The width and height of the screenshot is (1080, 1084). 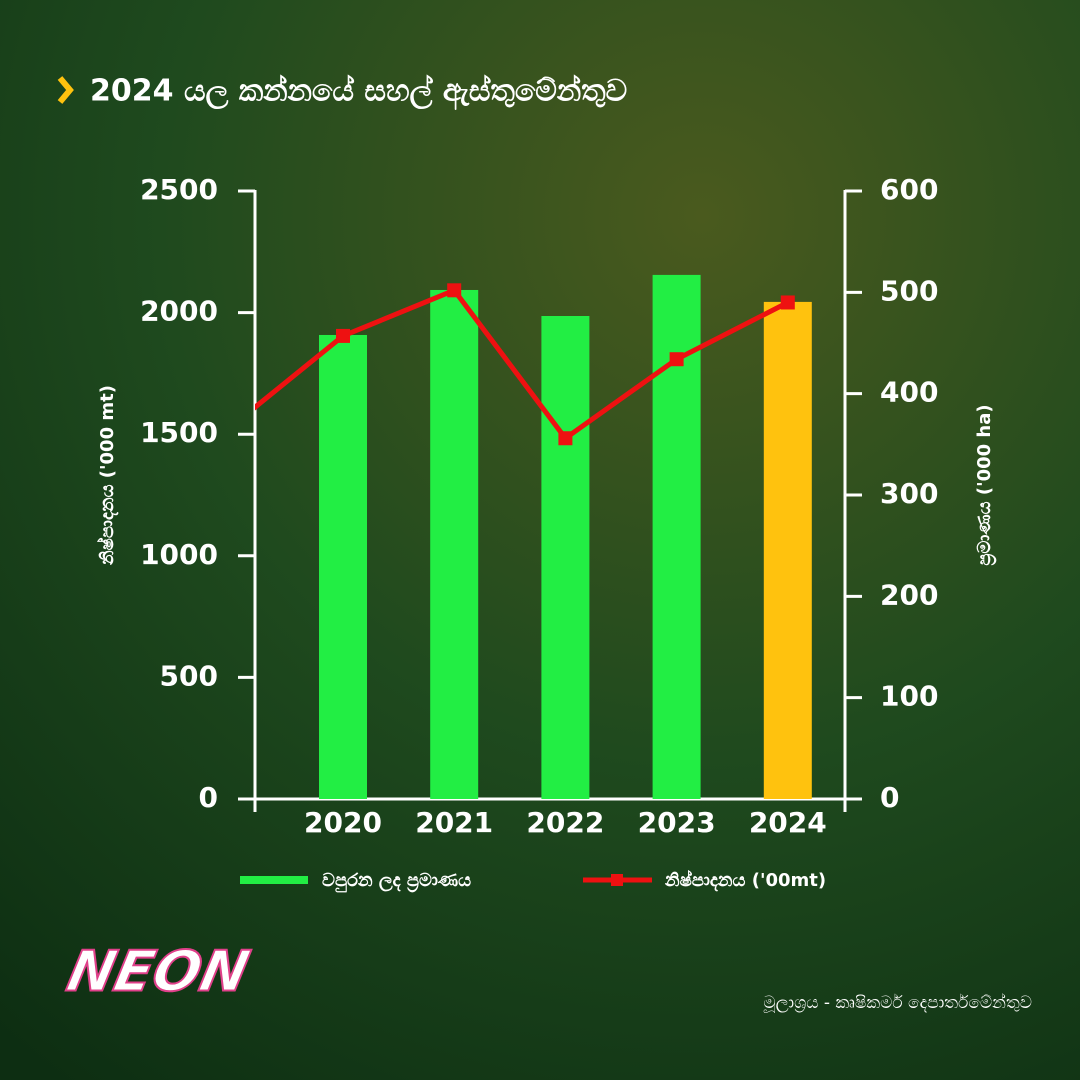 I want to click on legend-marker, so click(x=617, y=880).